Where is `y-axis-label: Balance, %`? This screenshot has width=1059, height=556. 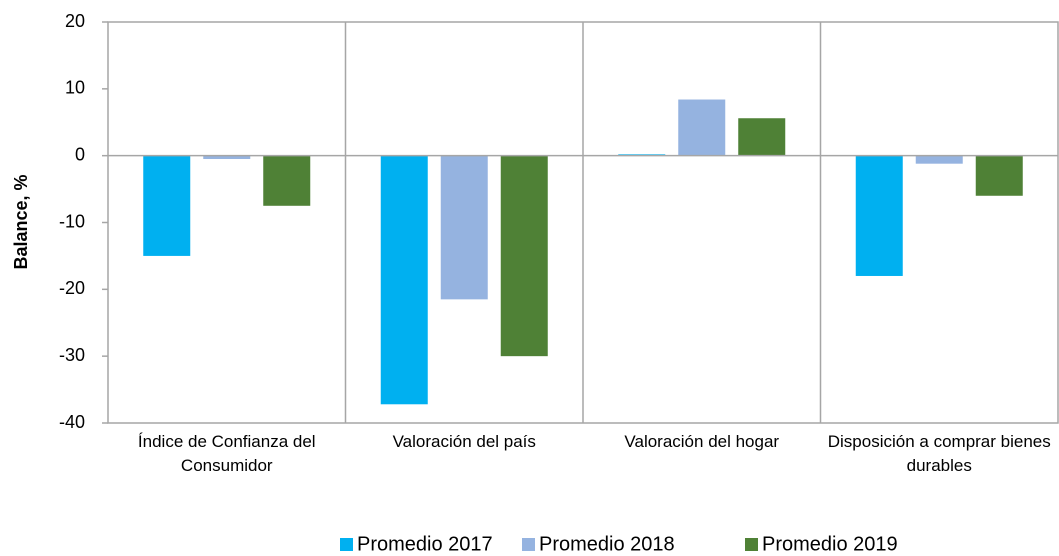 y-axis-label: Balance, % is located at coordinates (21, 221).